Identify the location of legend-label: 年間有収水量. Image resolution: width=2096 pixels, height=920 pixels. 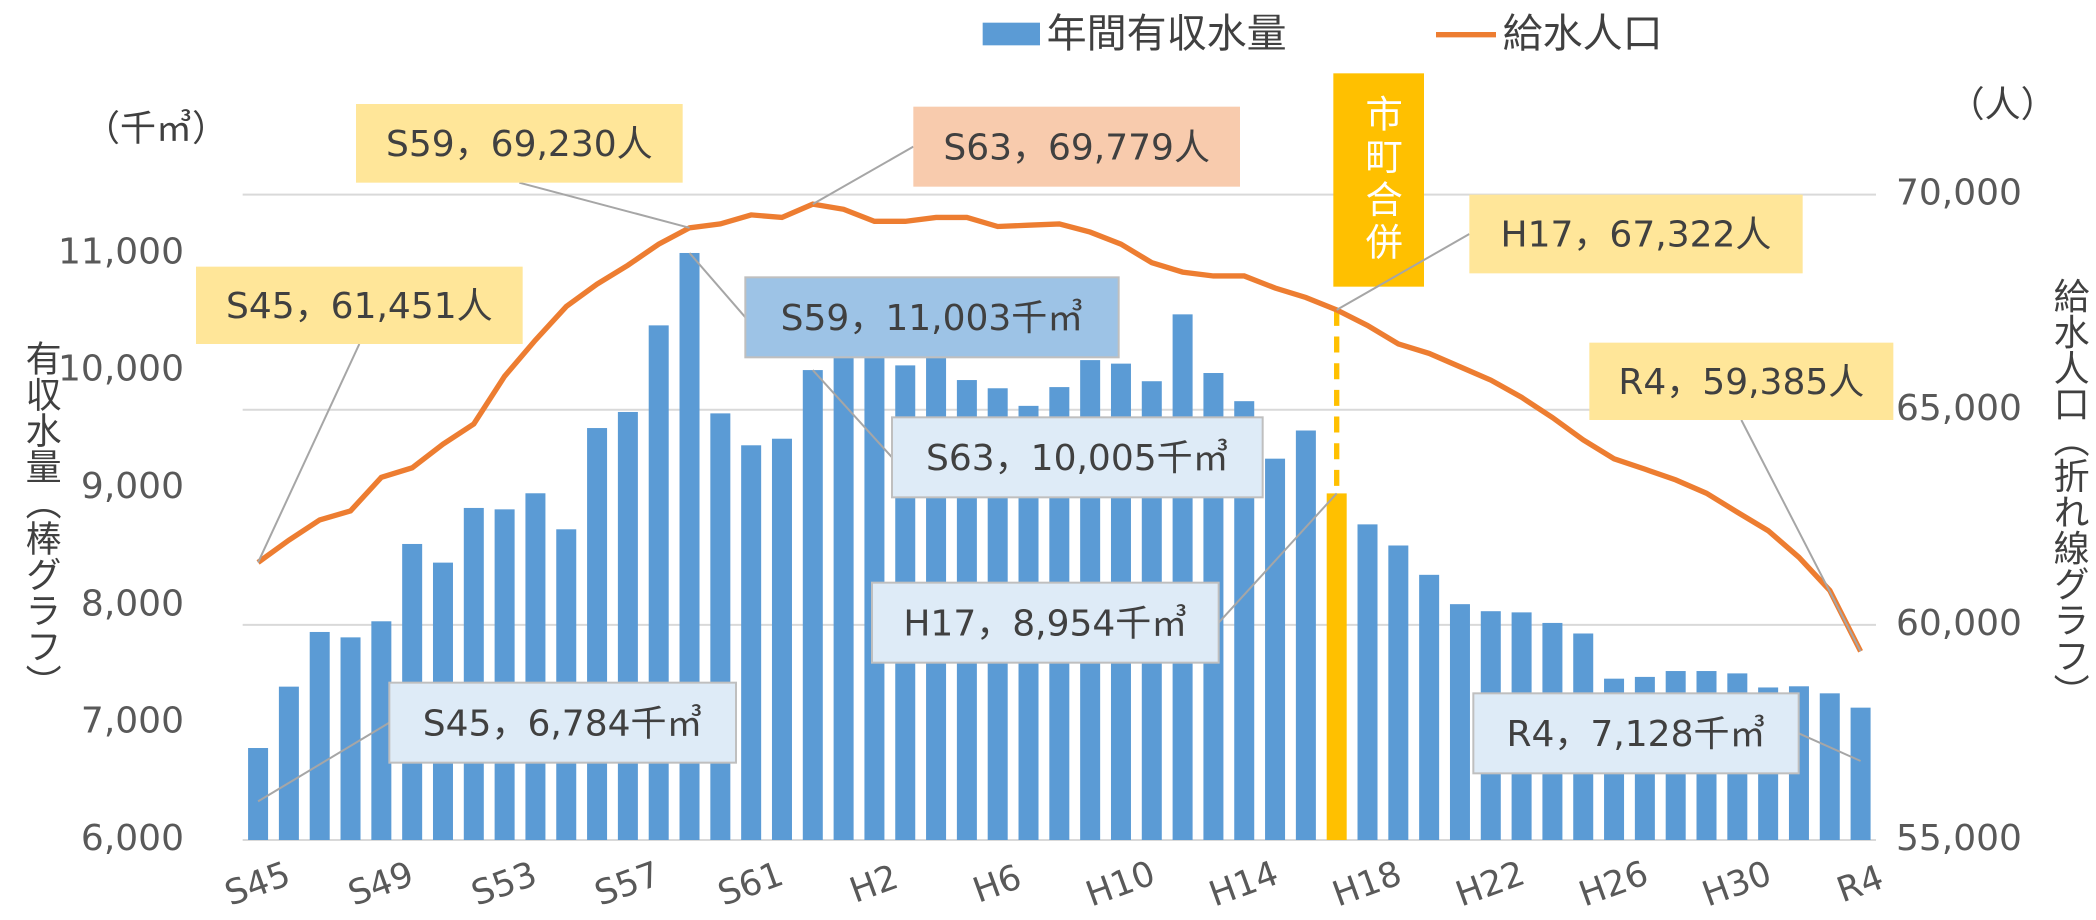
(1167, 34).